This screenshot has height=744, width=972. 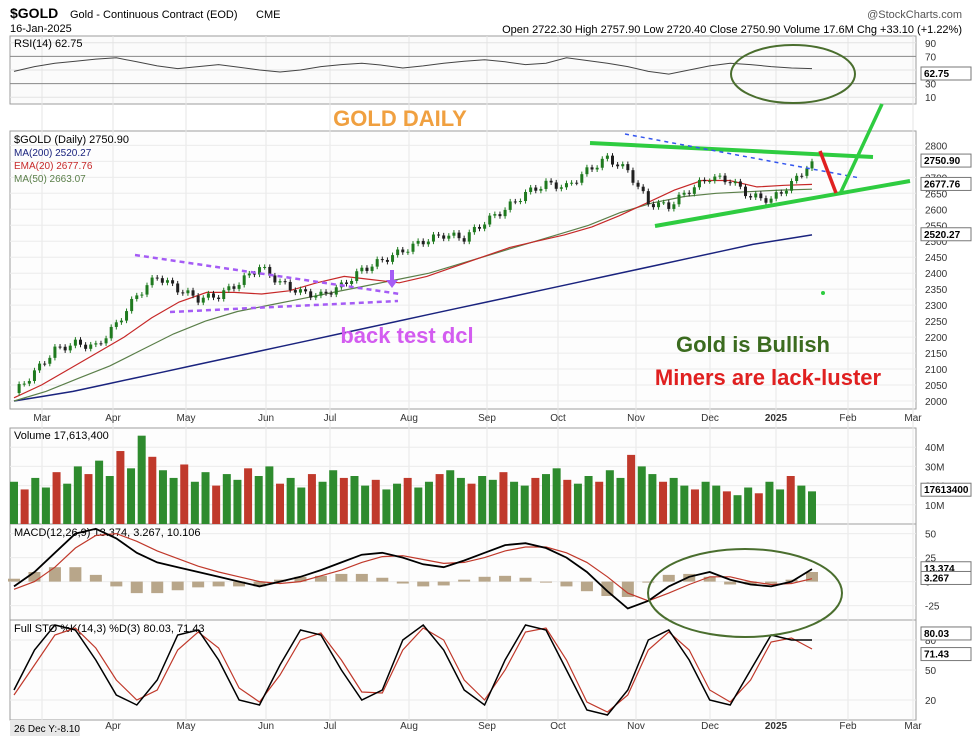 I want to click on price-tick-label: 2650, so click(x=936, y=194).